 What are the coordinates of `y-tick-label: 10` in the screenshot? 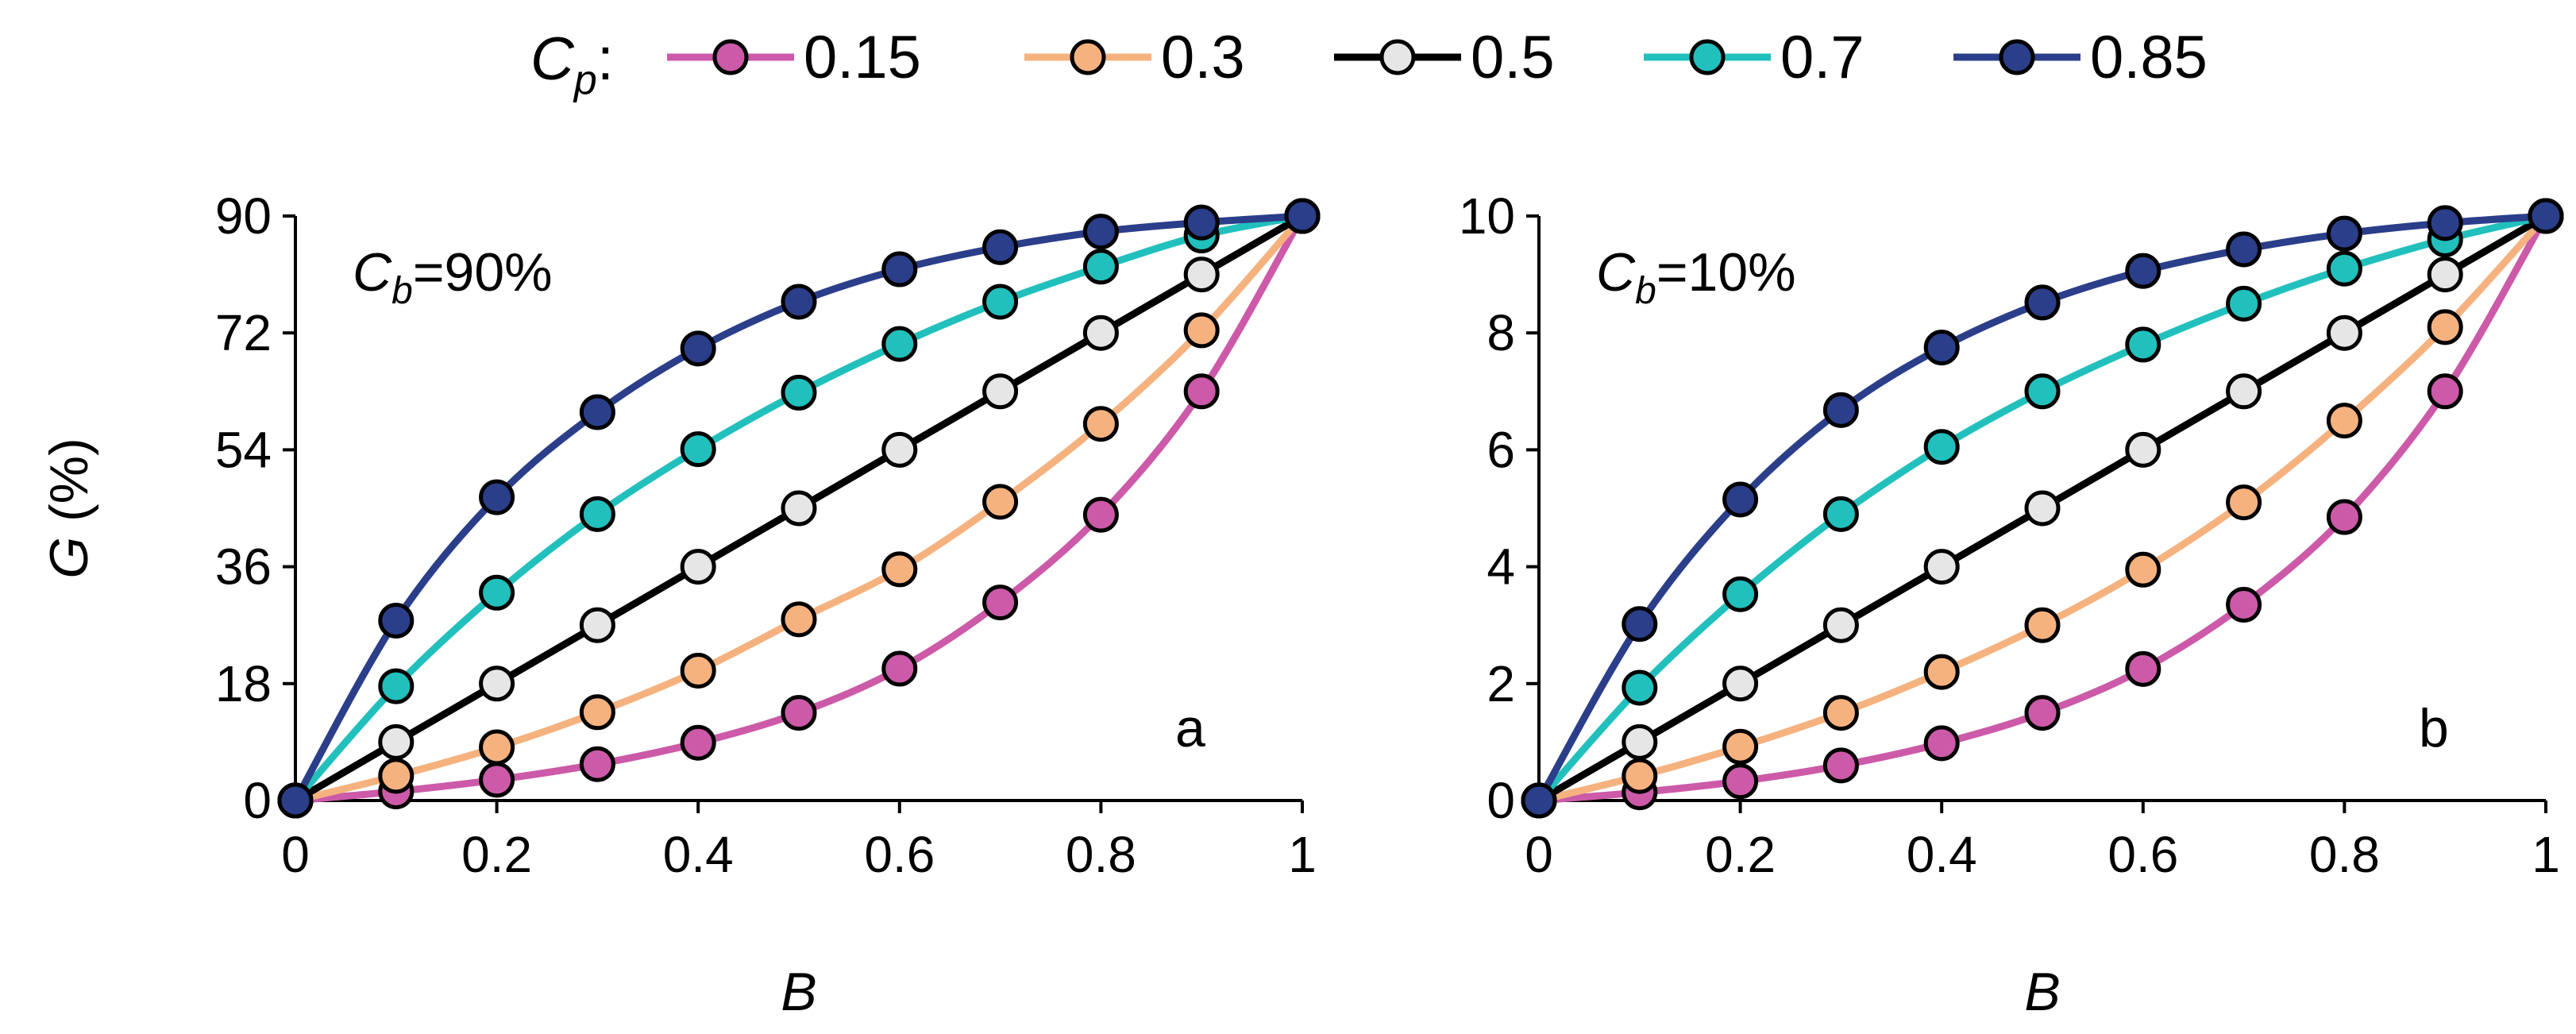 It's located at (1487, 216).